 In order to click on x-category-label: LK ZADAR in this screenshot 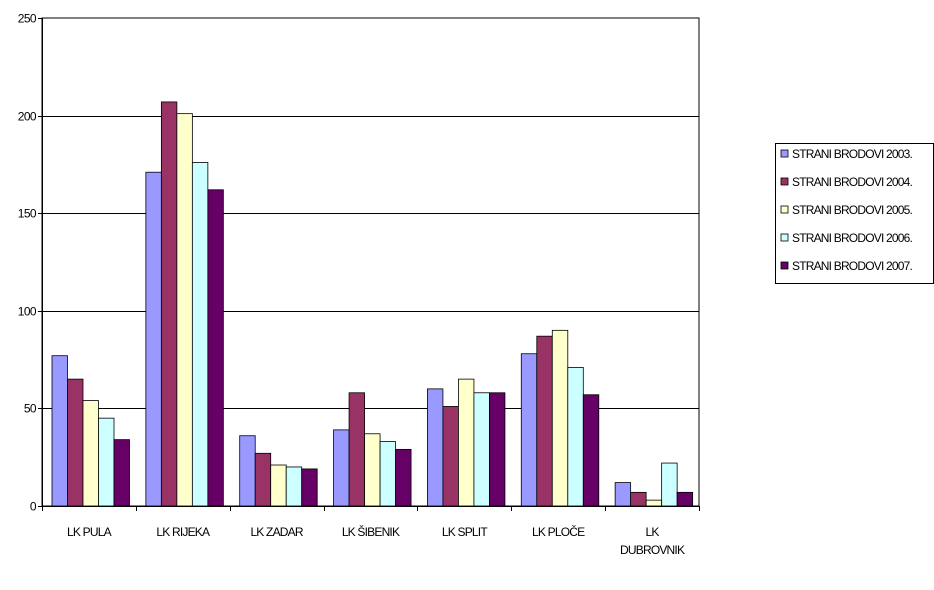, I will do `click(276, 532)`.